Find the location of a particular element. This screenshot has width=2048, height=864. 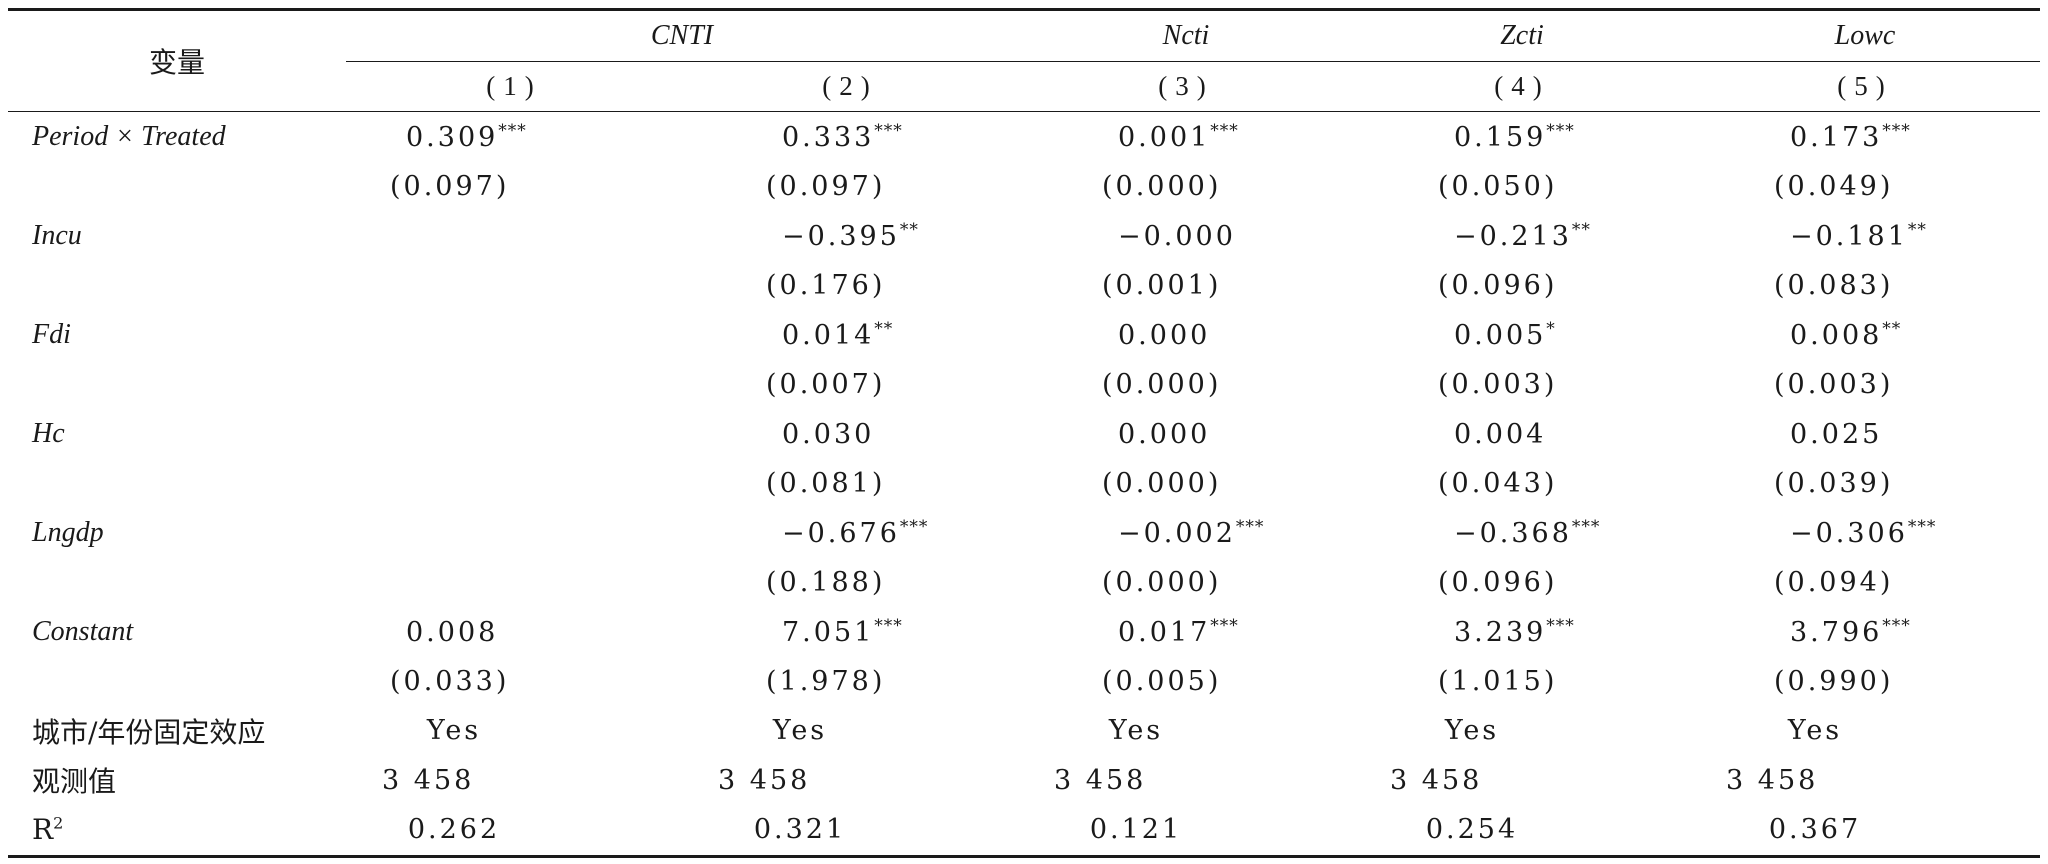

table-row: Fdi 0.014** 0.000 0.005* 0.008** is located at coordinates (1024, 335).